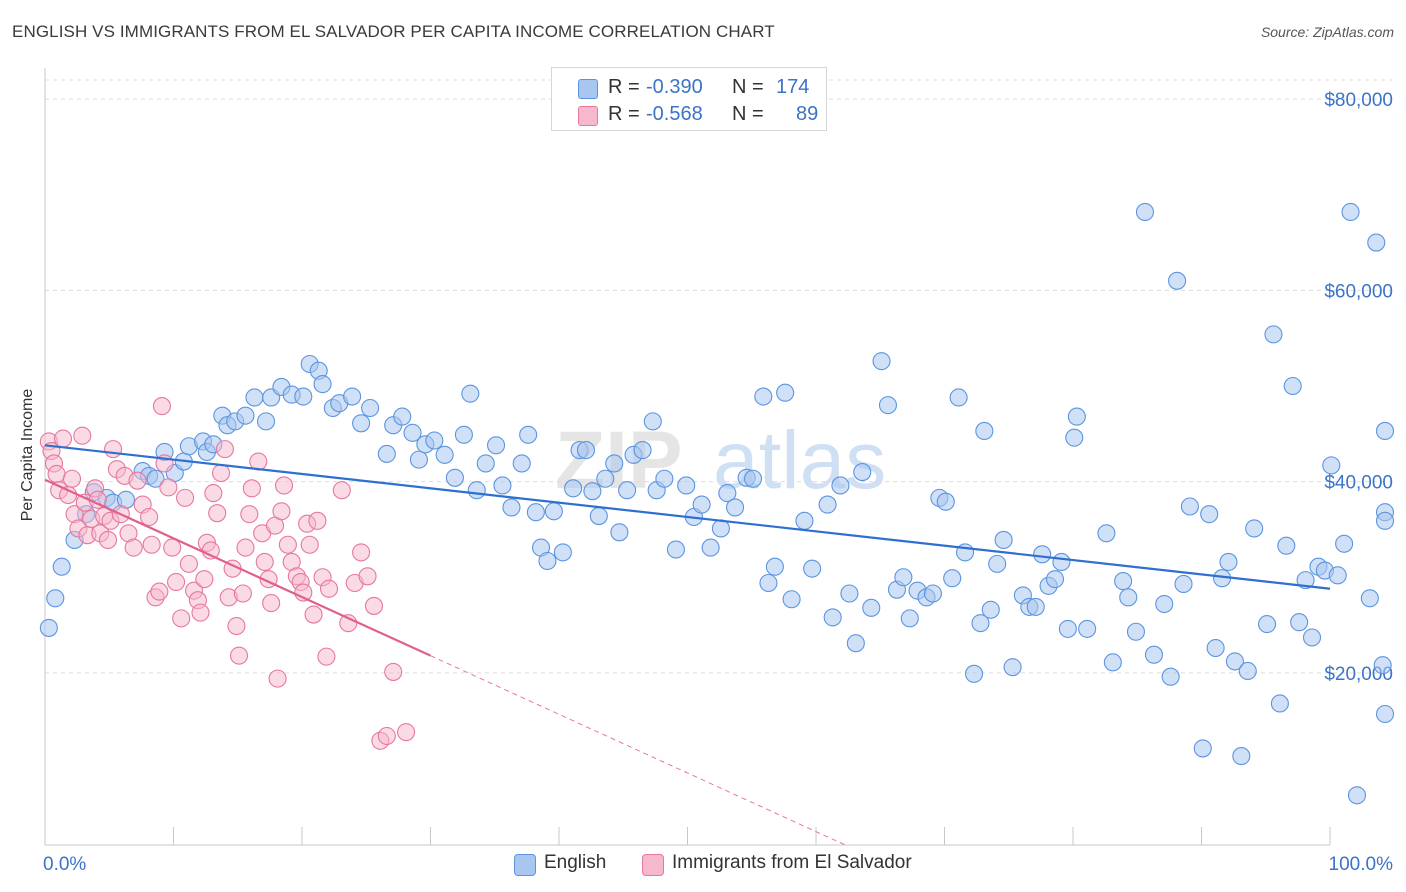  What do you see at coordinates (588, 89) in the screenshot?
I see `english-swatch` at bounding box center [588, 89].